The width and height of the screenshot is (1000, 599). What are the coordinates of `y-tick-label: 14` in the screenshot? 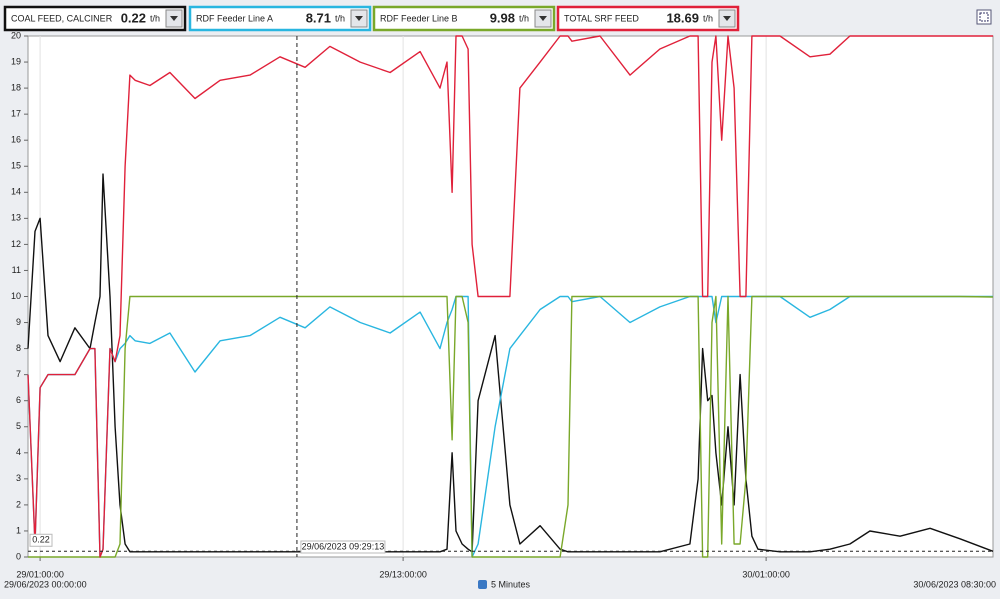 It's located at (16, 192).